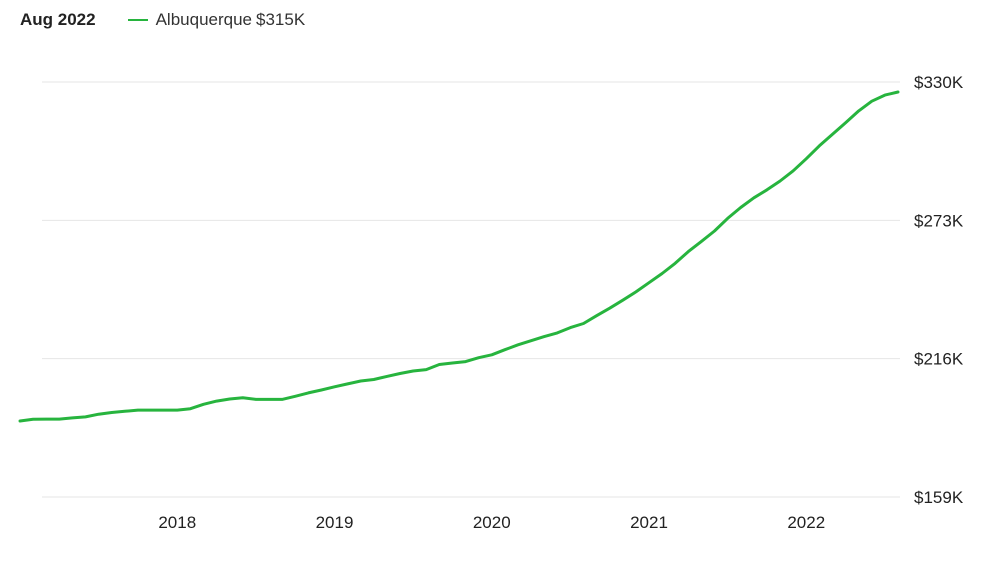  Describe the element at coordinates (177, 522) in the screenshot. I see `x-tick-label: 2018` at that location.